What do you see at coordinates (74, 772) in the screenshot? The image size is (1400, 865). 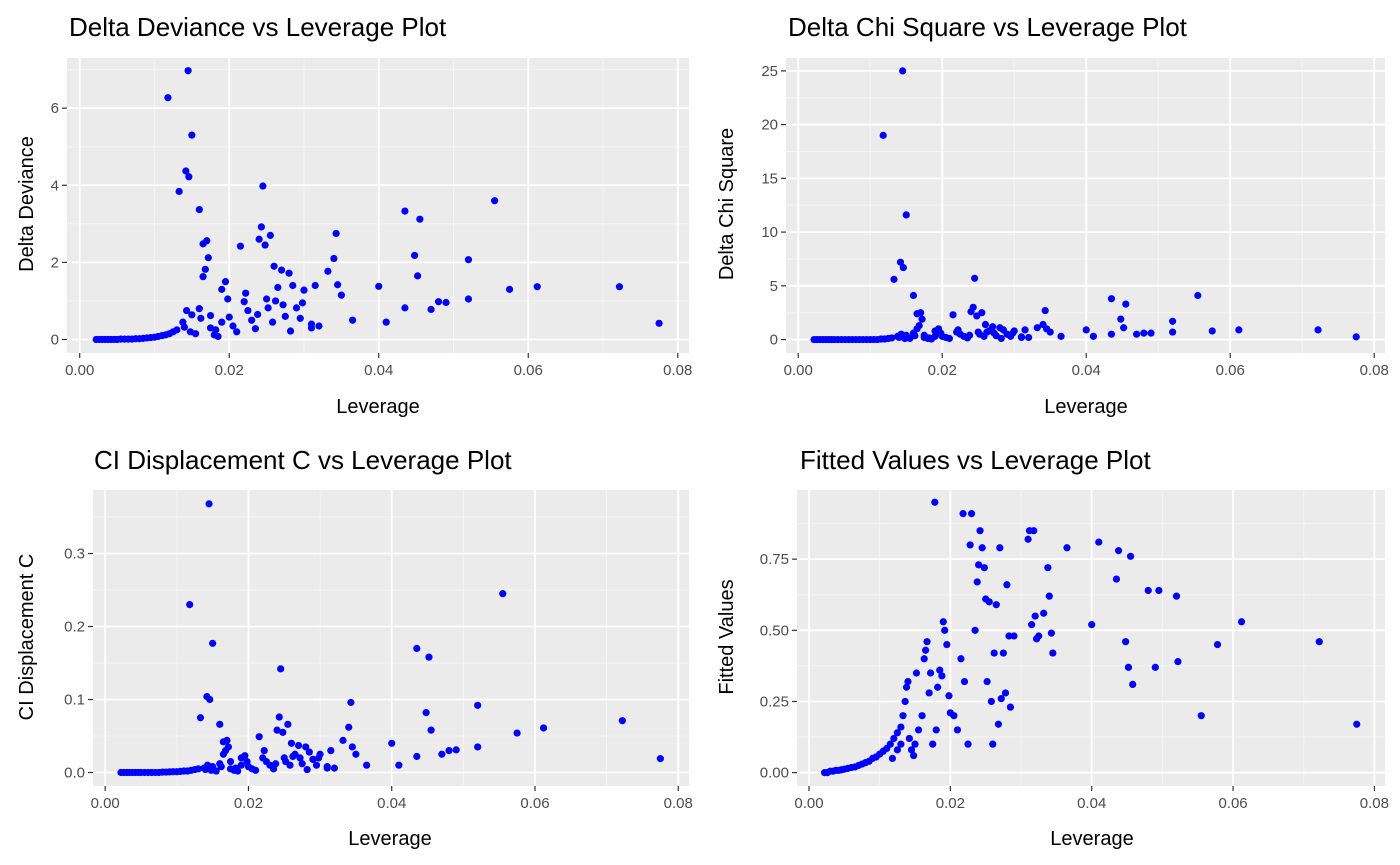 I see `y-tick-label: 0.0` at bounding box center [74, 772].